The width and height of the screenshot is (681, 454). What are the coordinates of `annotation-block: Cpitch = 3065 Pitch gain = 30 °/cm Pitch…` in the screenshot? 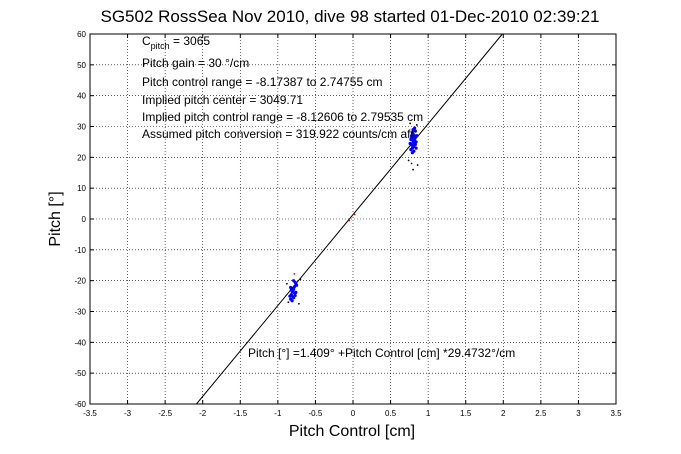 It's located at (282, 87).